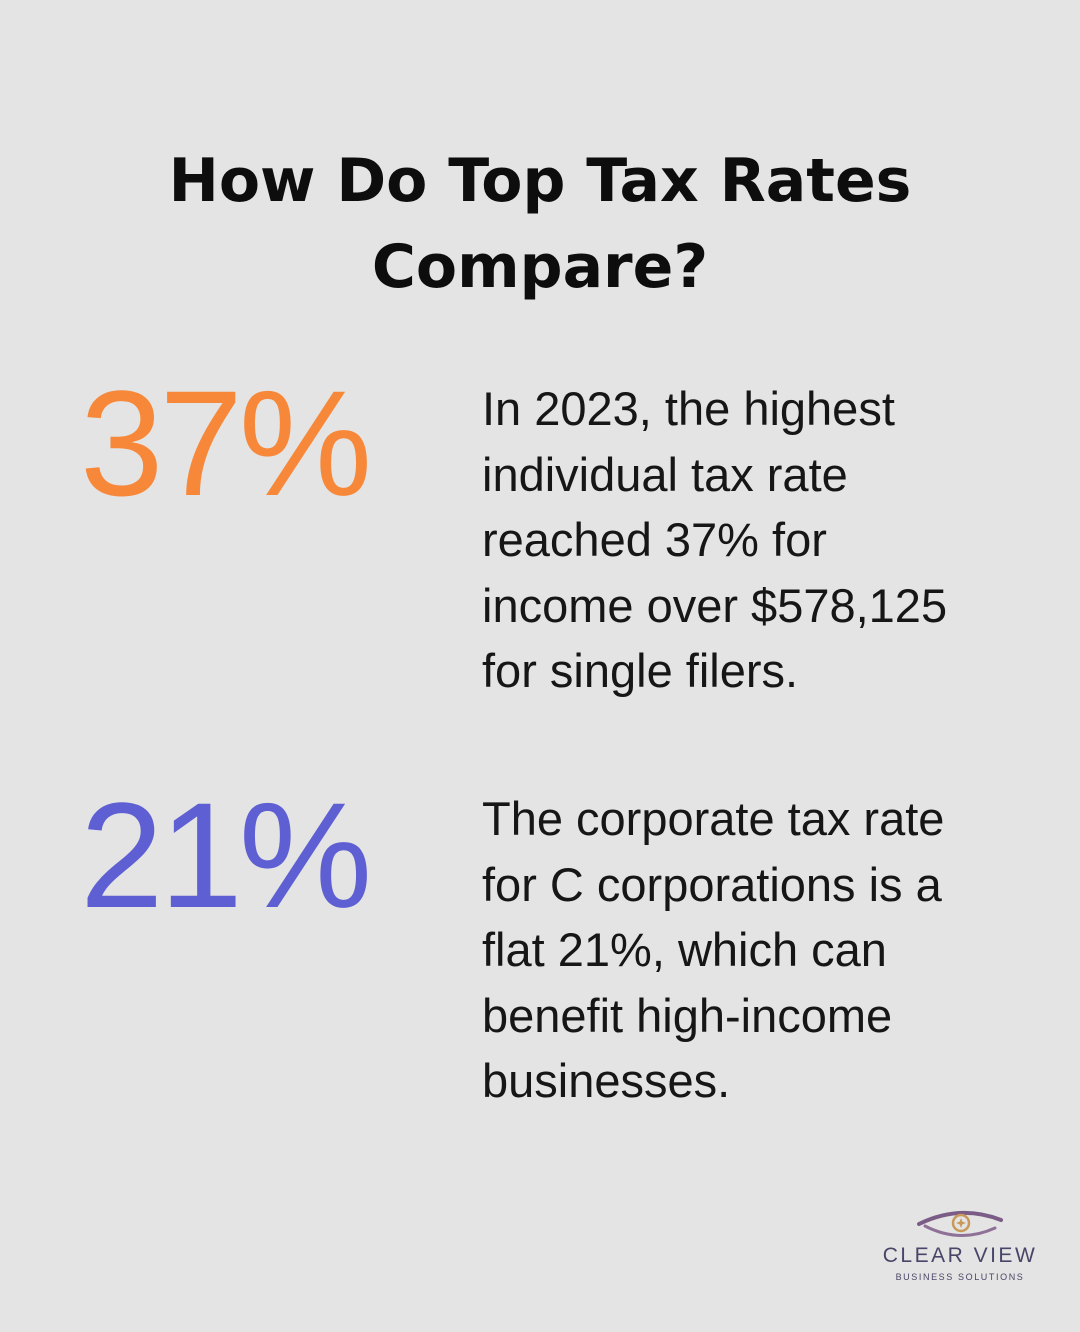 This screenshot has height=1332, width=1080. I want to click on description-line: benefit high-income, so click(687, 1015).